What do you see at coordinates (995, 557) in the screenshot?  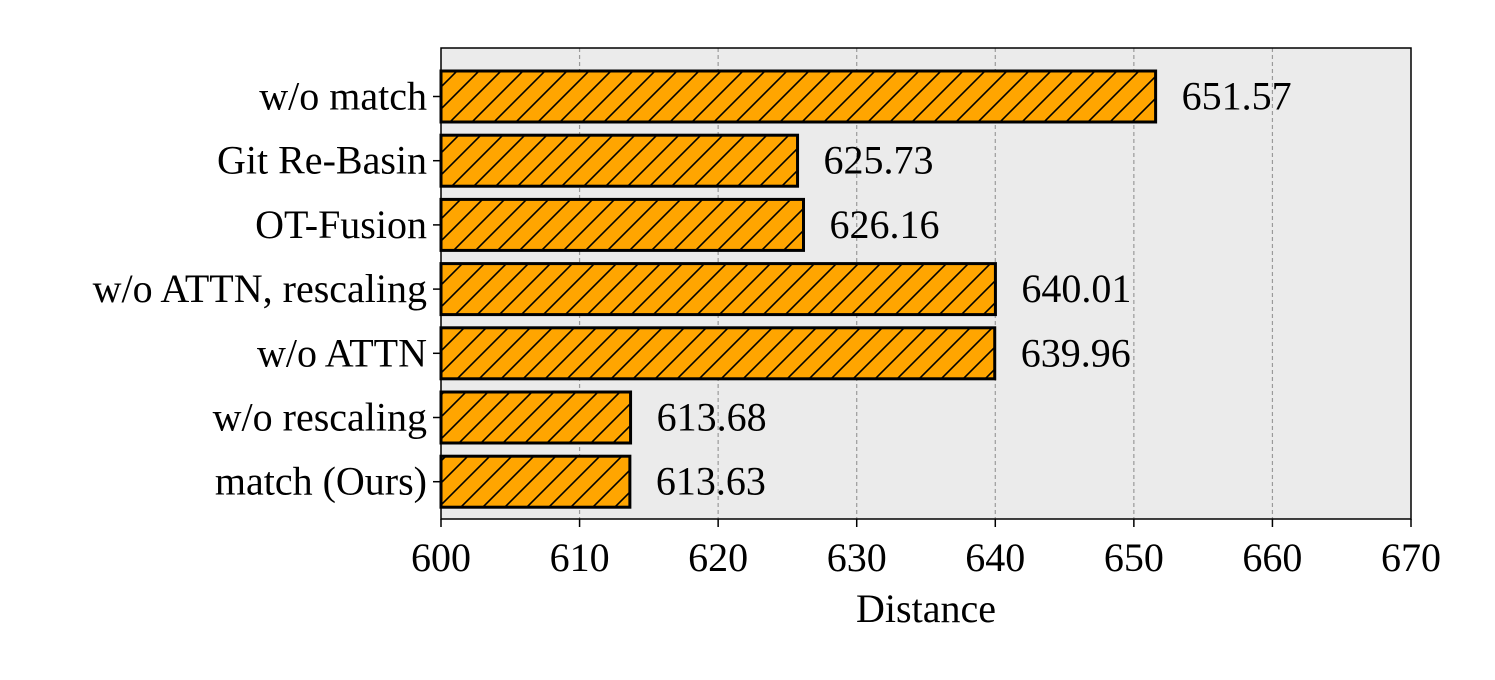 I see `x-tick-label: 640` at bounding box center [995, 557].